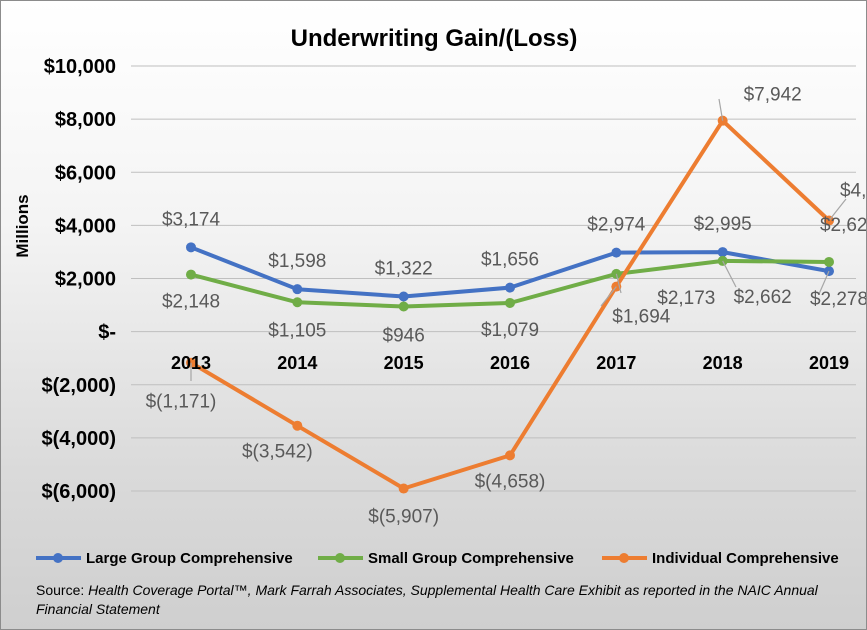 The width and height of the screenshot is (867, 630). What do you see at coordinates (616, 225) in the screenshot?
I see `data-label: $2,974` at bounding box center [616, 225].